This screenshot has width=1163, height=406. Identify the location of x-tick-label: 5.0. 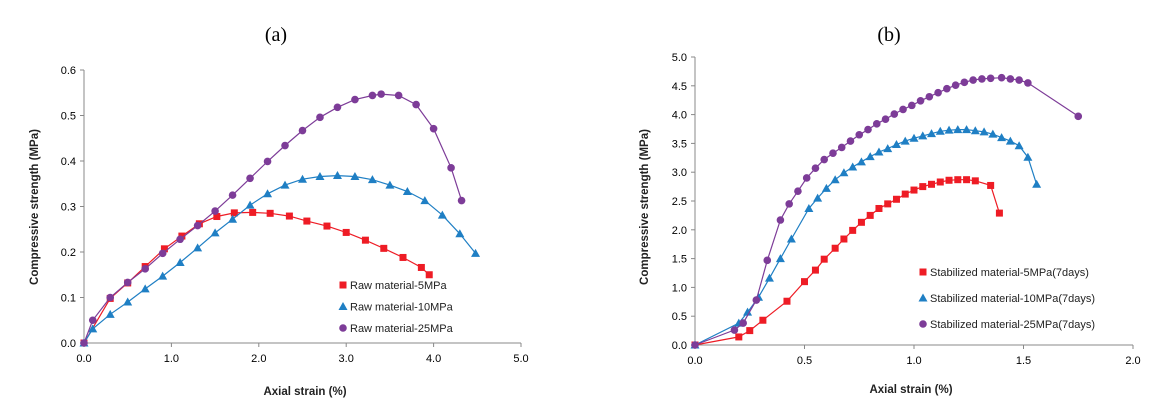
(520, 359).